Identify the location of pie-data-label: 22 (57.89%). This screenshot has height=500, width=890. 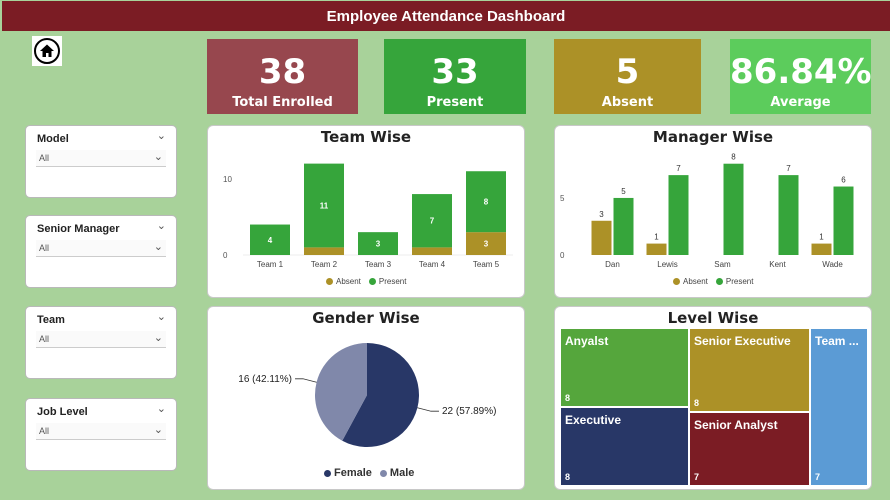
(469, 411).